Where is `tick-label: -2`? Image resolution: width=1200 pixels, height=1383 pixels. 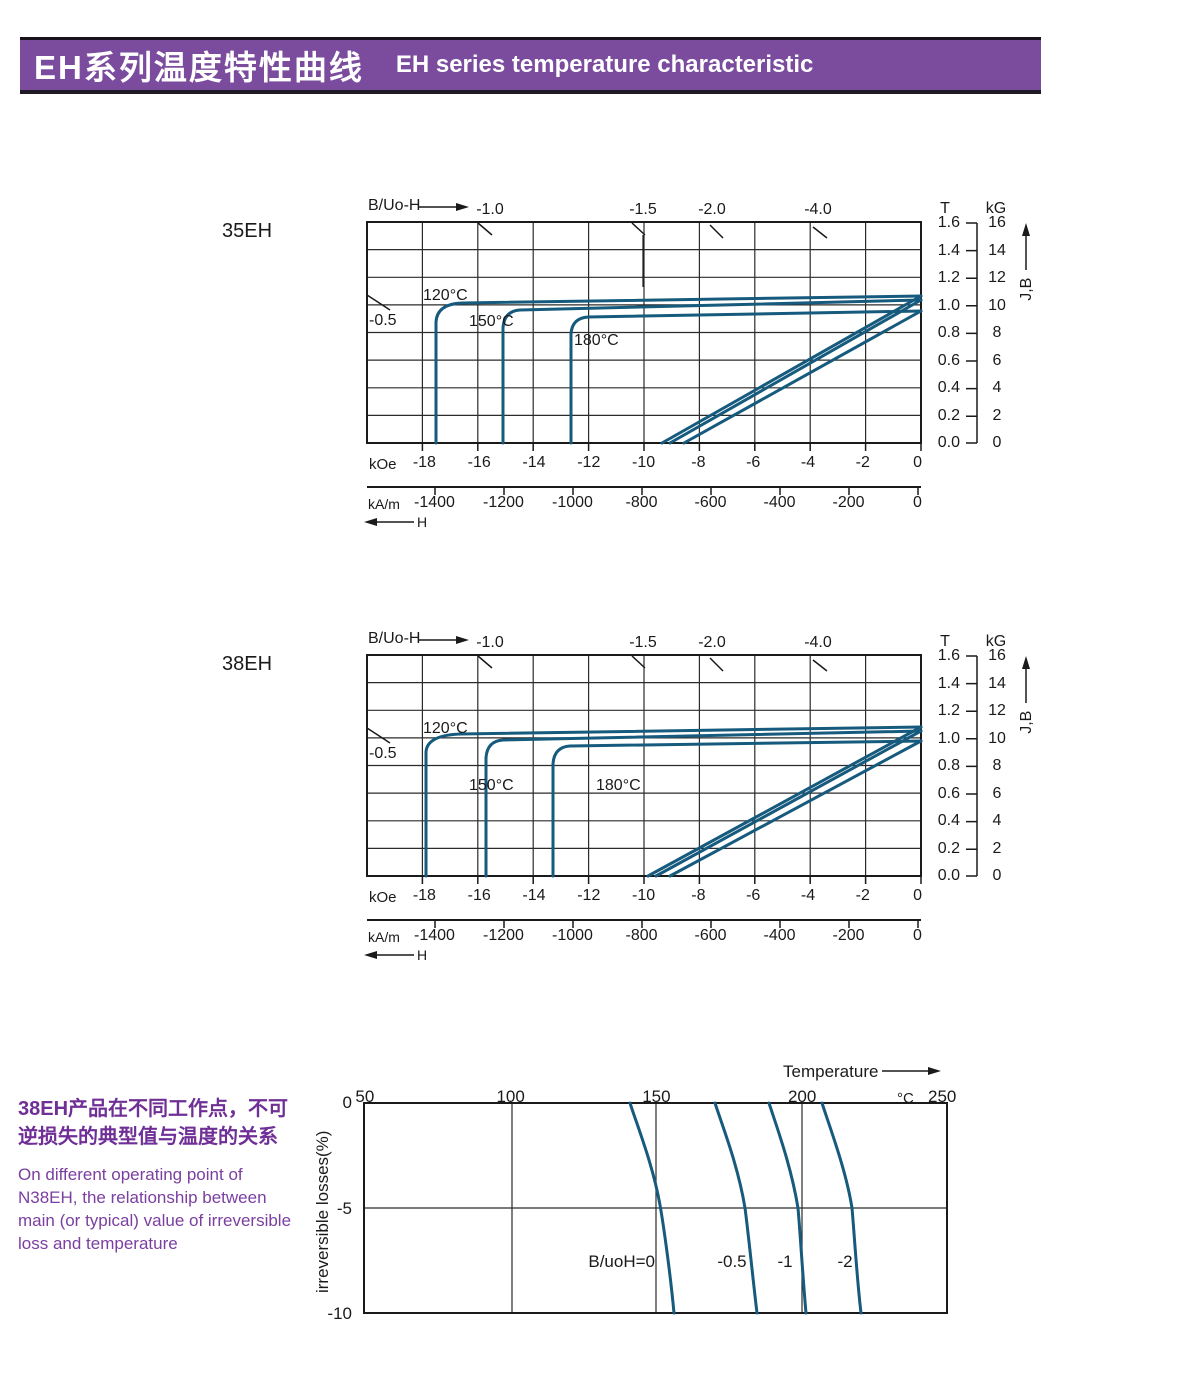
tick-label: -2 is located at coordinates (862, 462).